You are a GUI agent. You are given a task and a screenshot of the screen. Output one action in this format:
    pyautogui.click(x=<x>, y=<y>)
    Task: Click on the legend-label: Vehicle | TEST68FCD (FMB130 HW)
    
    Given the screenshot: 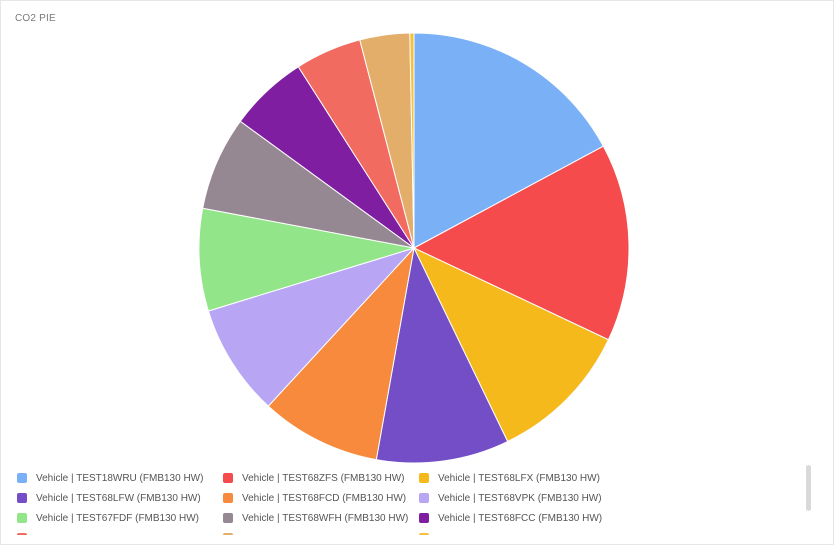 What is the action you would take?
    pyautogui.click(x=324, y=498)
    